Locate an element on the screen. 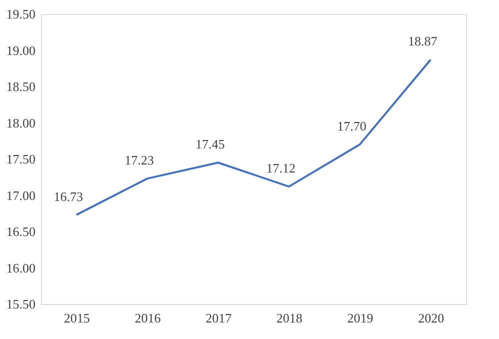 Image resolution: width=499 pixels, height=339 pixels. y-tick-label: 18.50 is located at coordinates (21, 86).